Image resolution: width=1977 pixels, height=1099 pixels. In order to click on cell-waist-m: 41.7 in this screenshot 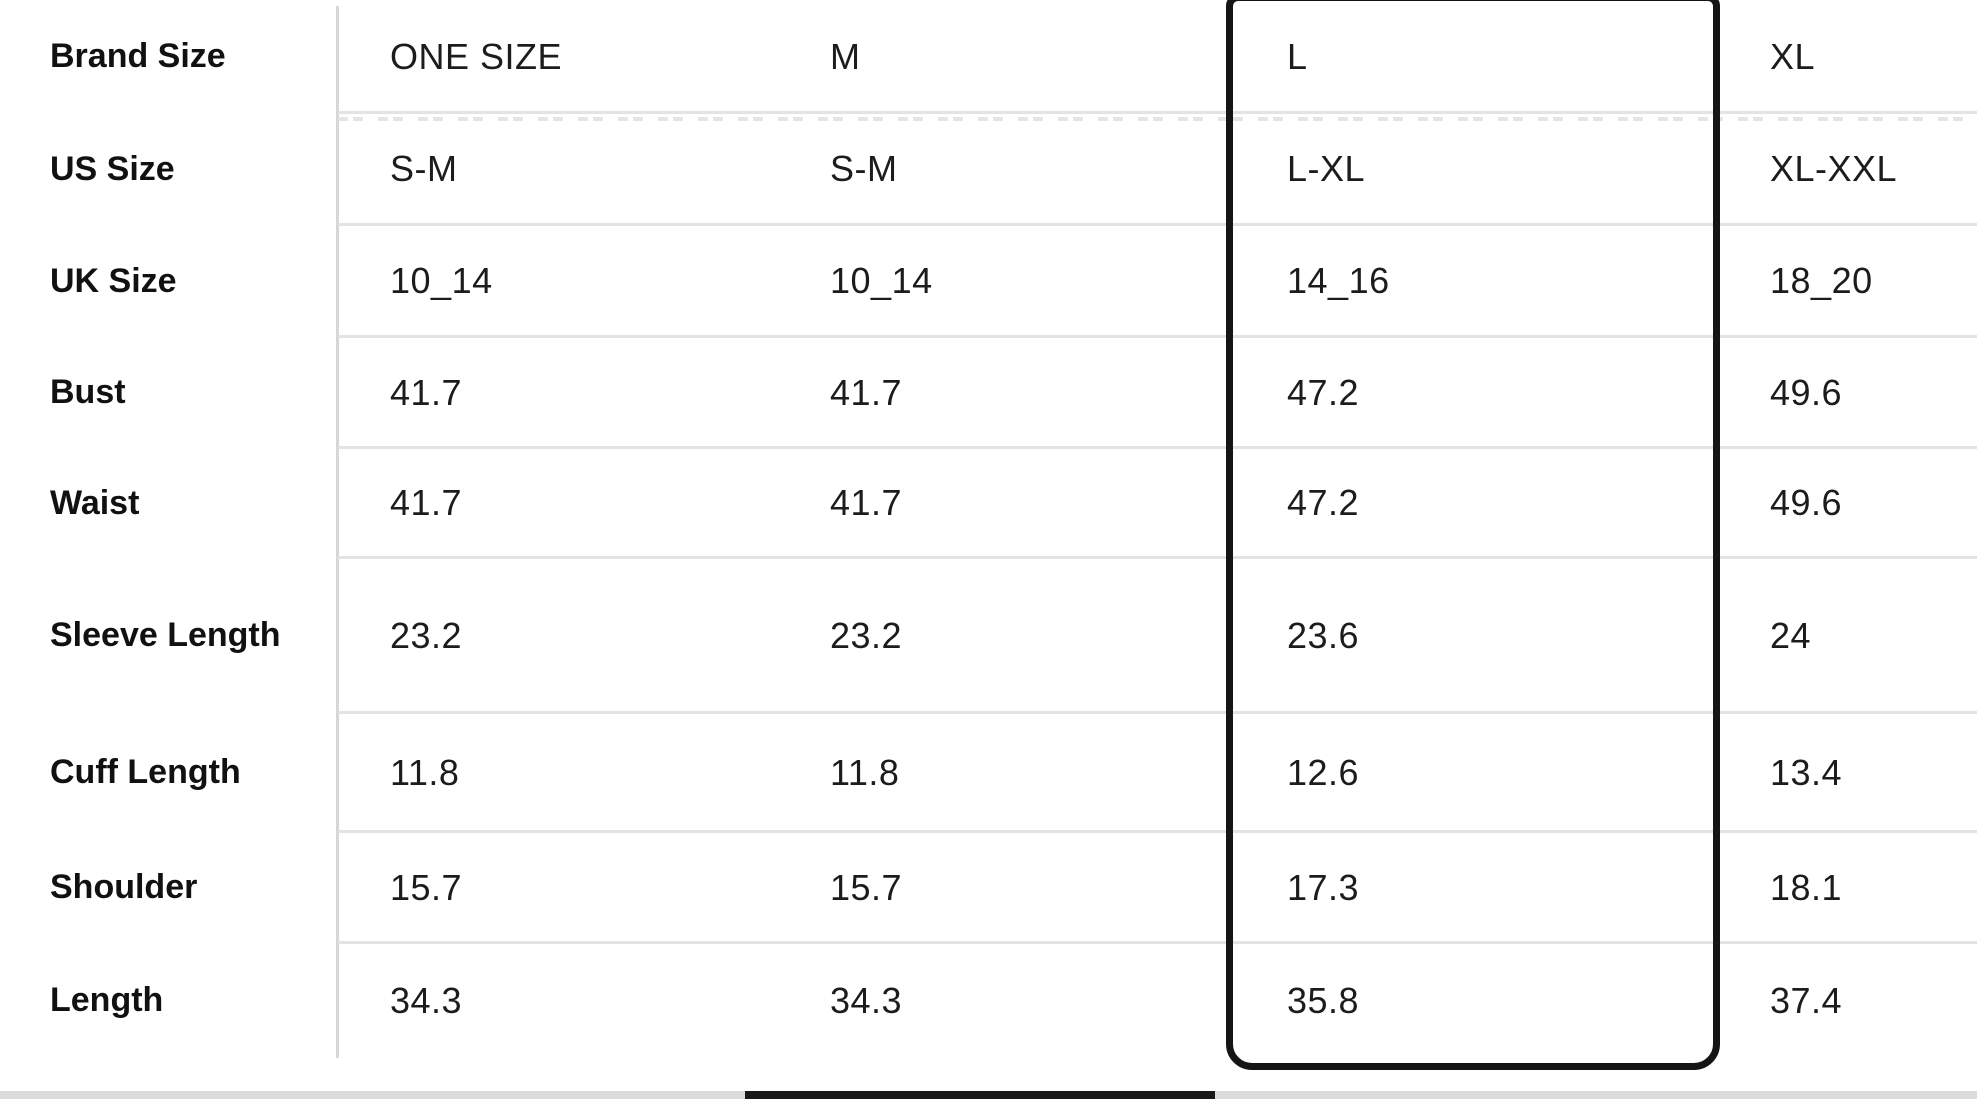, I will do `click(866, 502)`.